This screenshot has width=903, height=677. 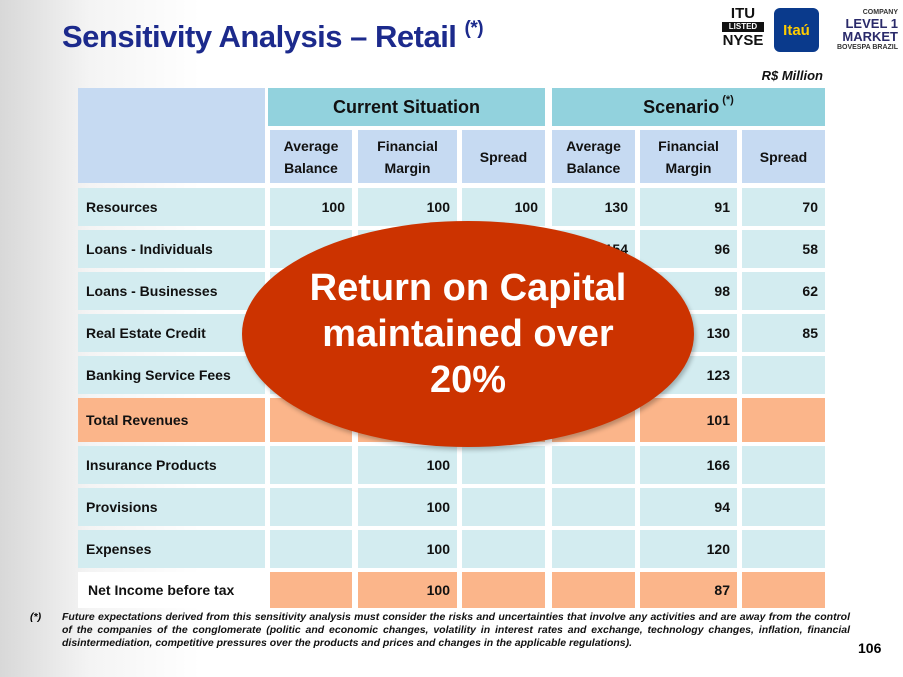 I want to click on callout-line: 20%, so click(x=468, y=380).